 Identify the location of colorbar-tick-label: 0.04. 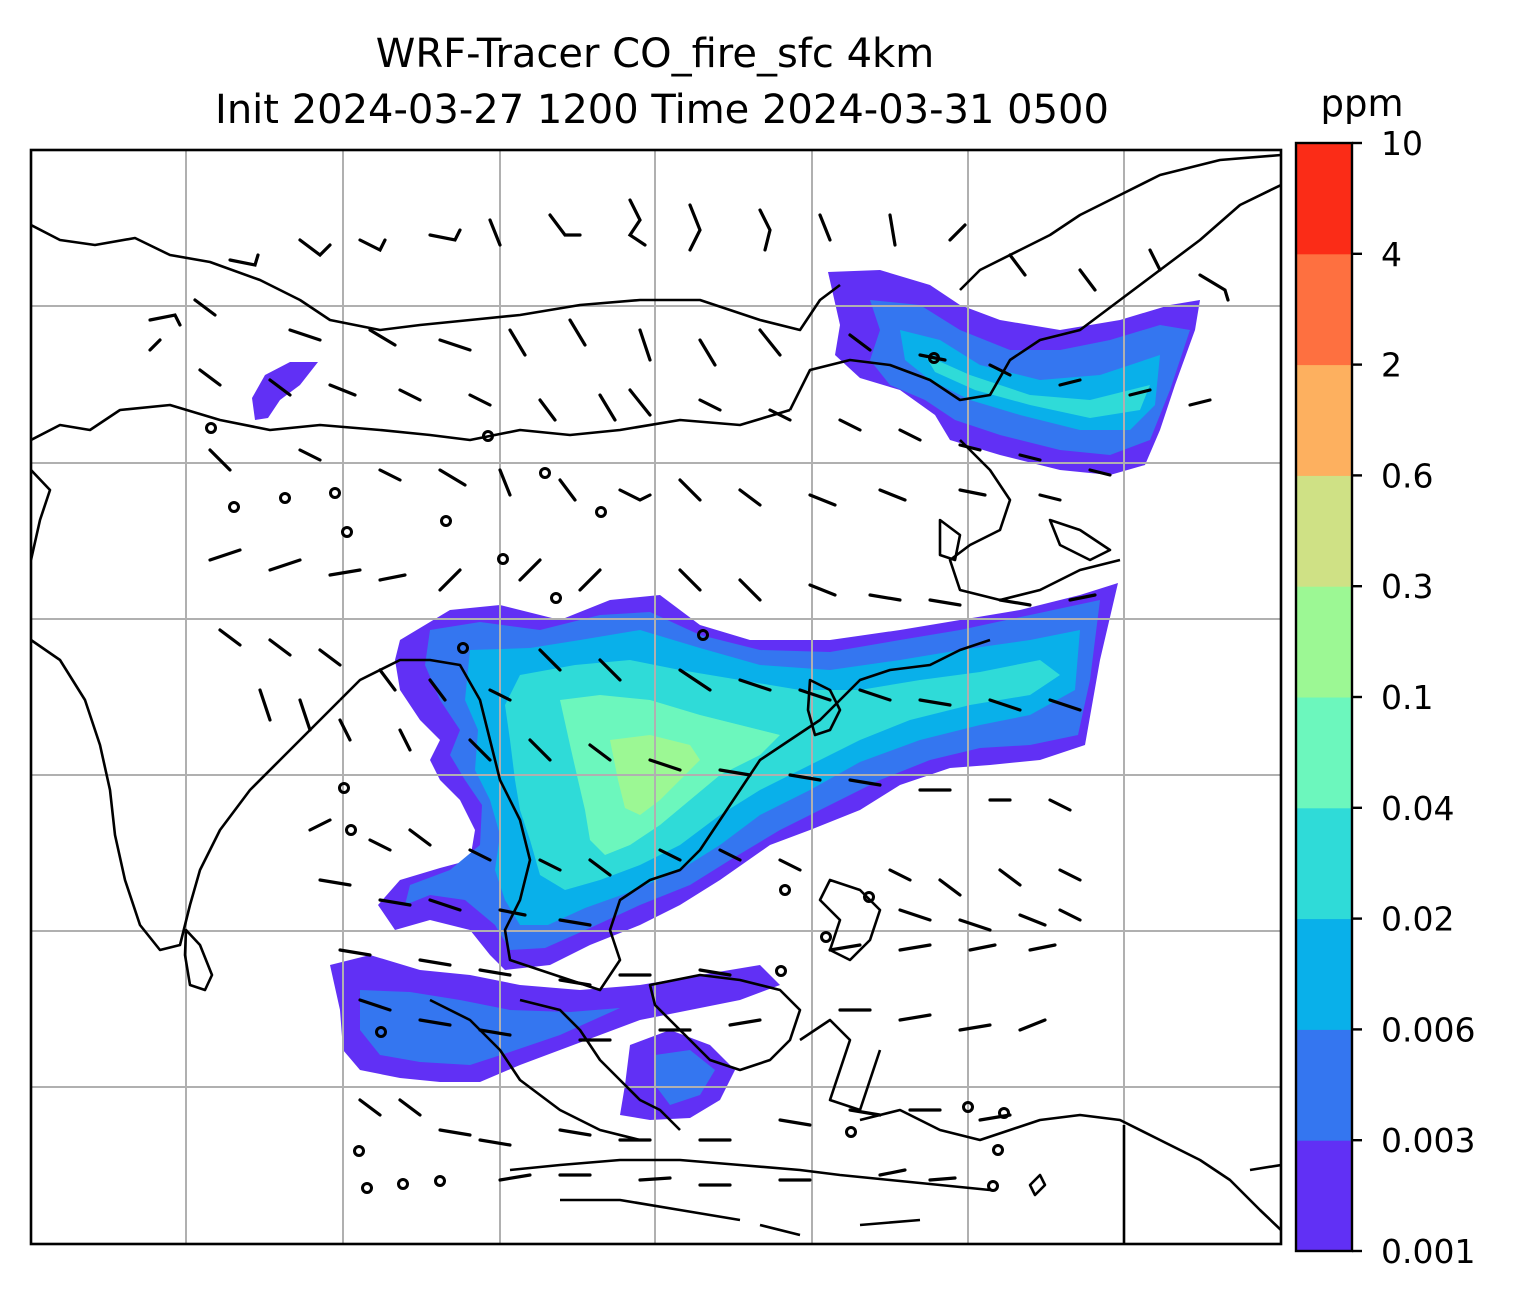
(1417, 808).